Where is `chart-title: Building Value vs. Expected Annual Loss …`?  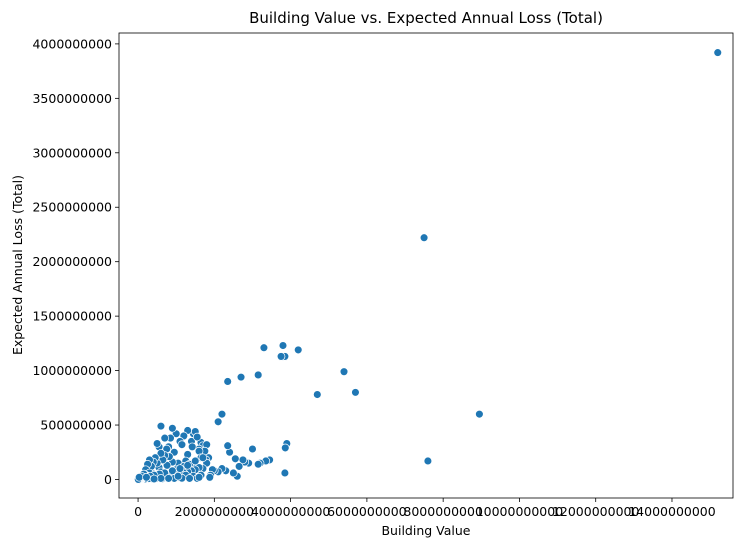
chart-title: Building Value vs. Expected Annual Loss … is located at coordinates (426, 18).